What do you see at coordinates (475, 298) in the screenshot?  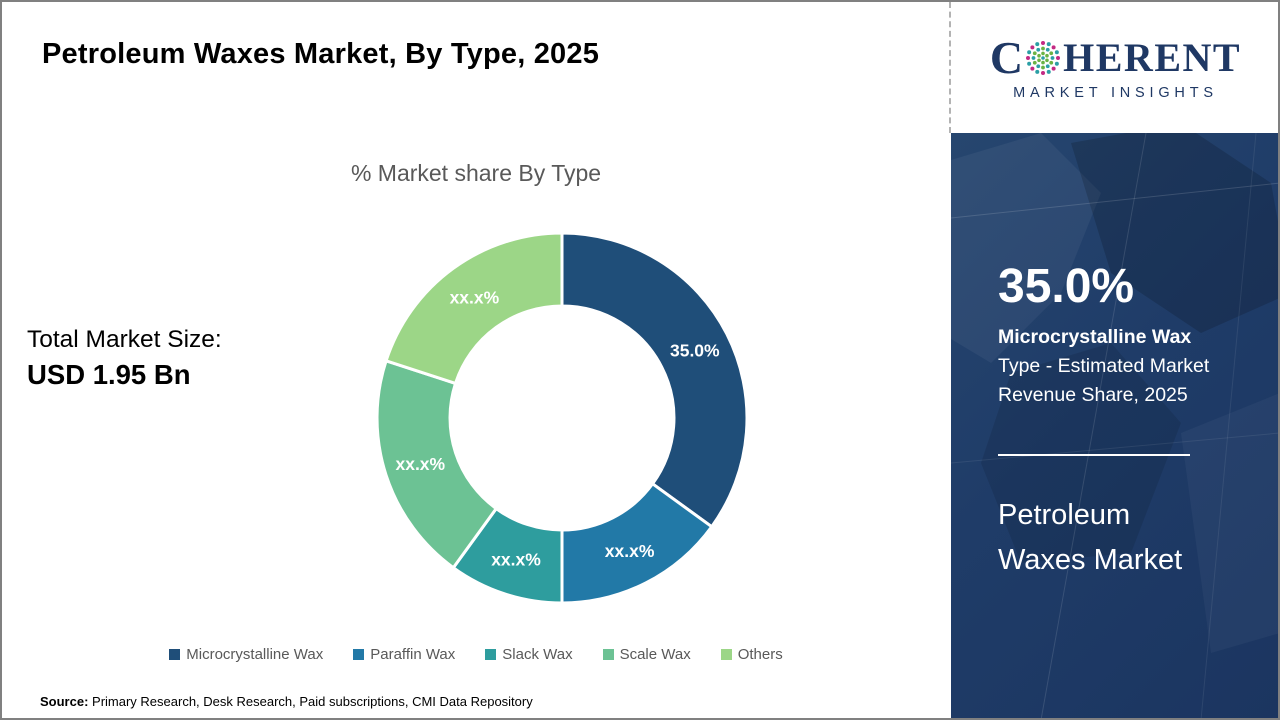 I see `donut-segment-value-others: xx.x%` at bounding box center [475, 298].